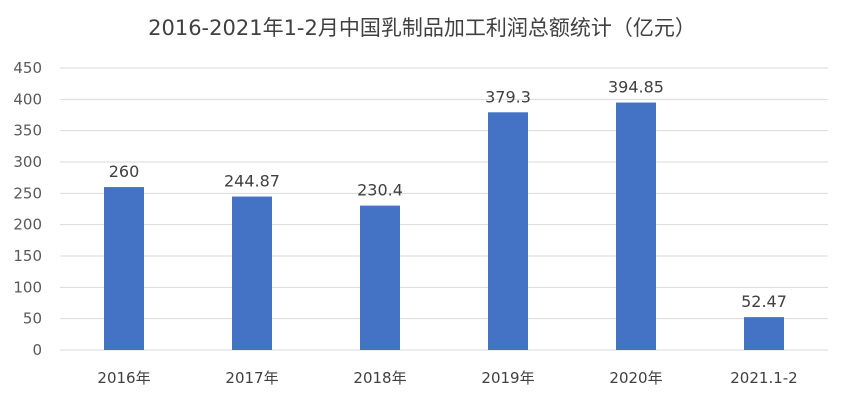 This screenshot has height=401, width=844. What do you see at coordinates (37, 350) in the screenshot?
I see `y-tick-label: 0` at bounding box center [37, 350].